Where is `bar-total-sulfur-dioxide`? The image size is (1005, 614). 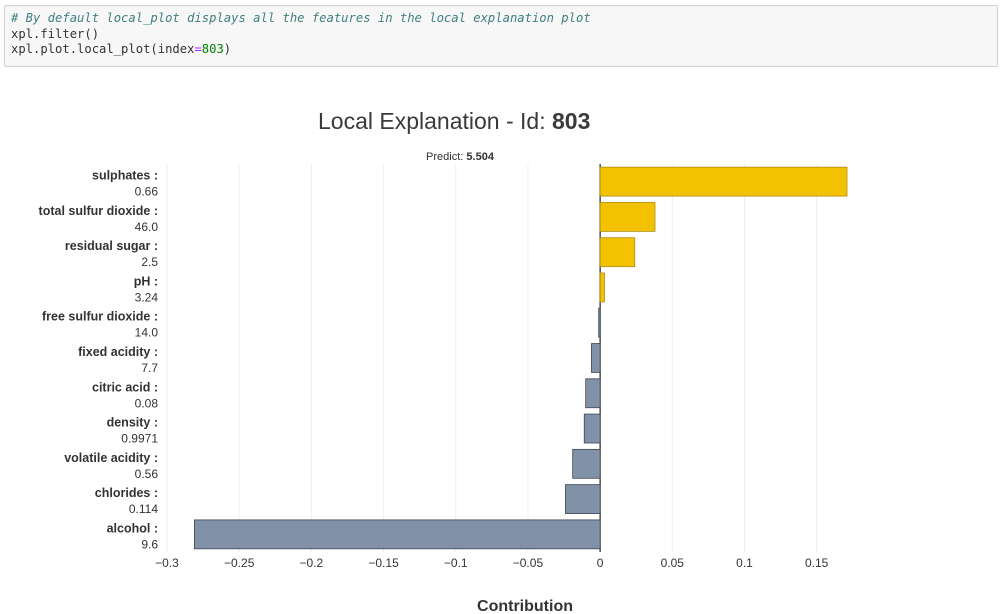 bar-total-sulfur-dioxide is located at coordinates (627, 217).